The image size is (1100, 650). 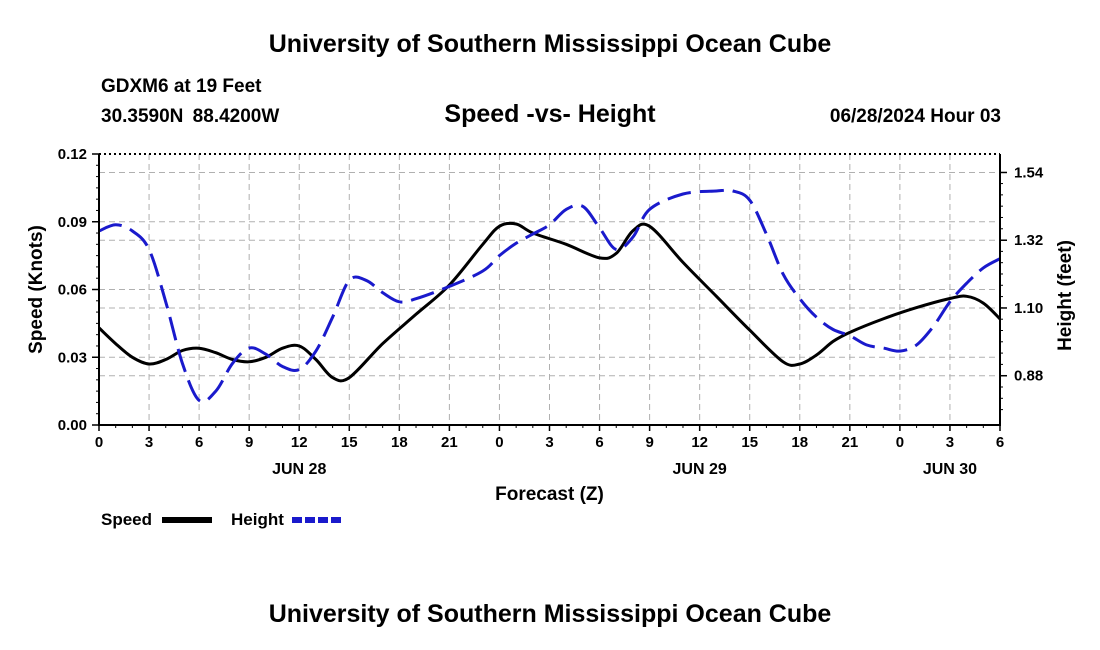 What do you see at coordinates (550, 114) in the screenshot?
I see `chart-subtitle: Speed -vs- Height` at bounding box center [550, 114].